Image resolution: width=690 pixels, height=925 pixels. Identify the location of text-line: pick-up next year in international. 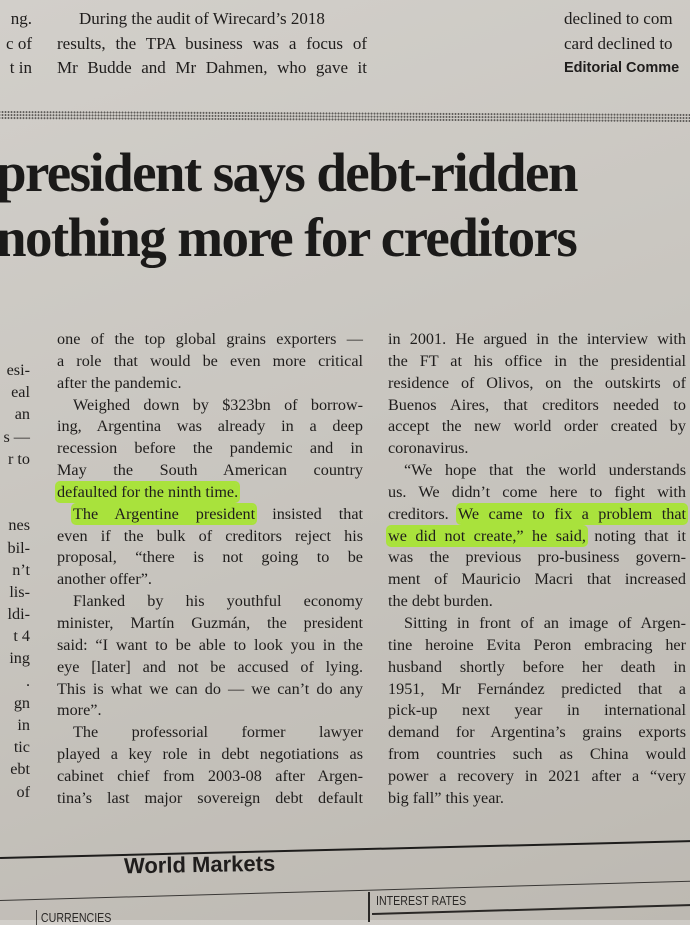
(537, 710).